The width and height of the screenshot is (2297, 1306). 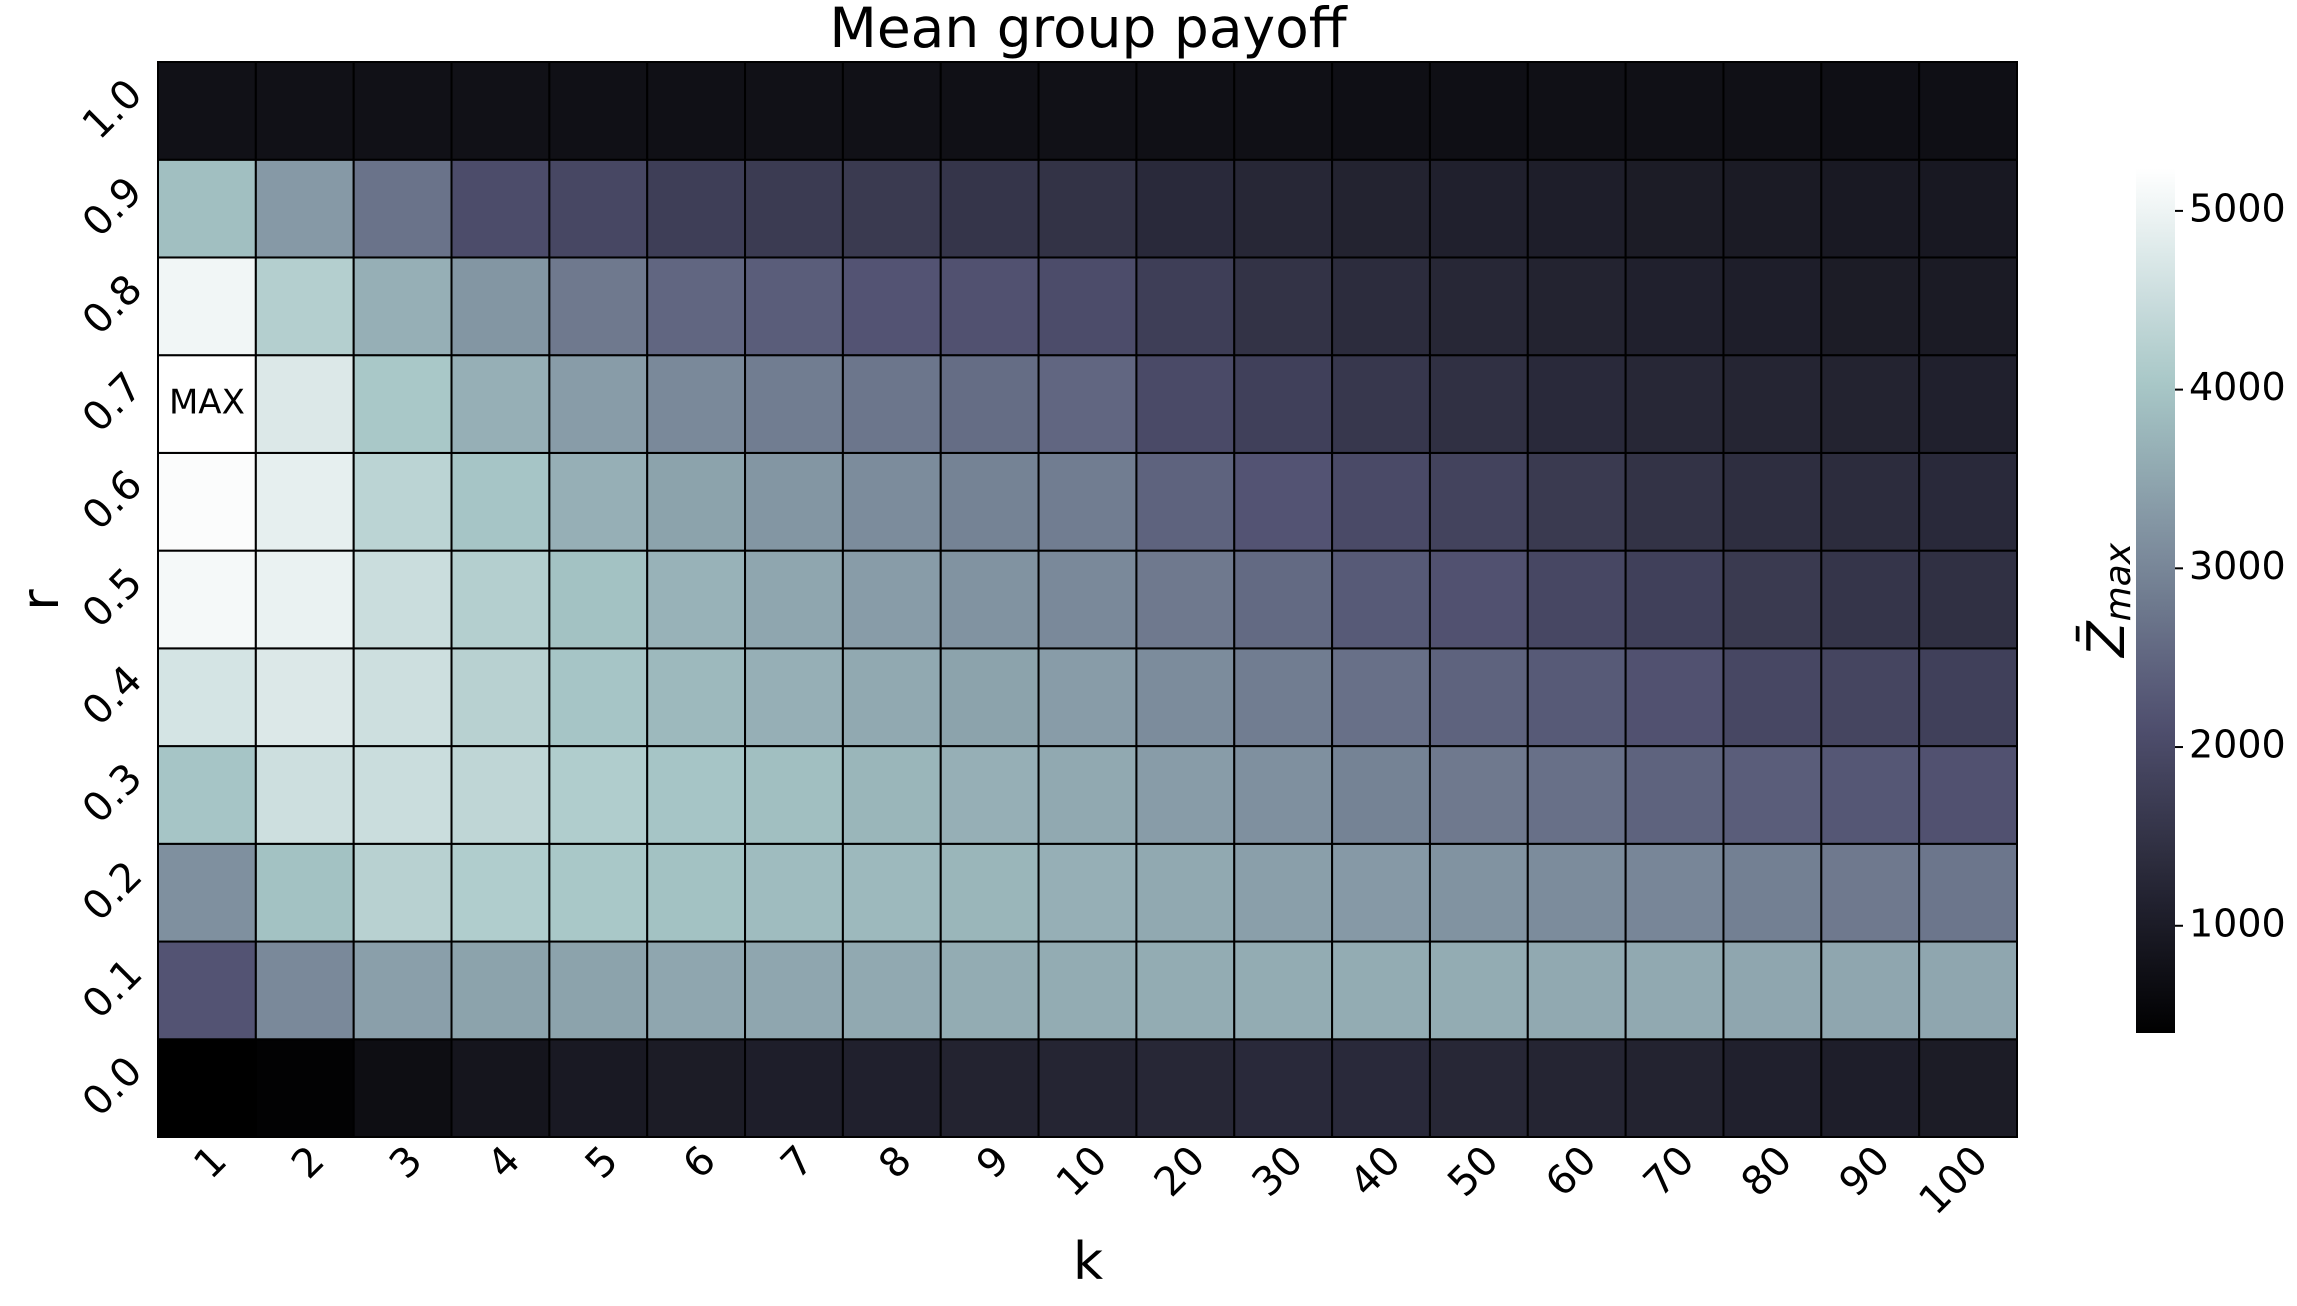 I want to click on x-tick-label: 1, so click(x=210, y=1162).